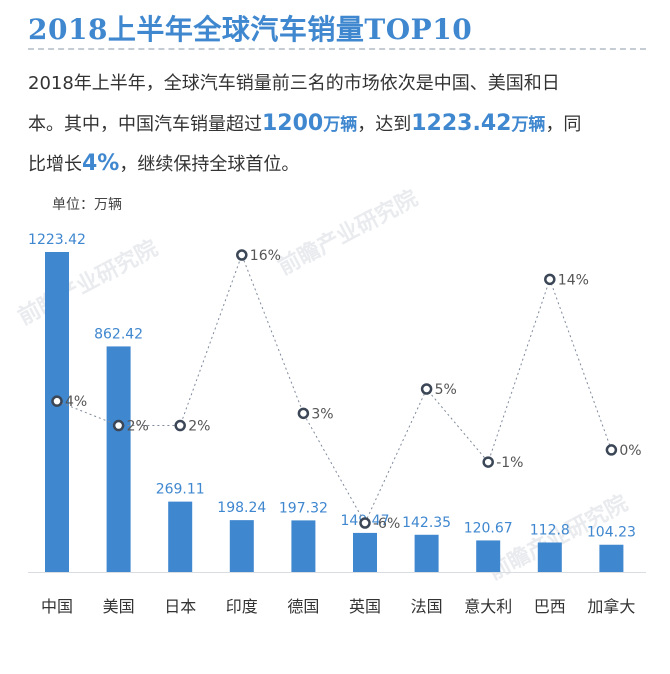  What do you see at coordinates (265, 256) in the screenshot?
I see `growth-label-3: 16%` at bounding box center [265, 256].